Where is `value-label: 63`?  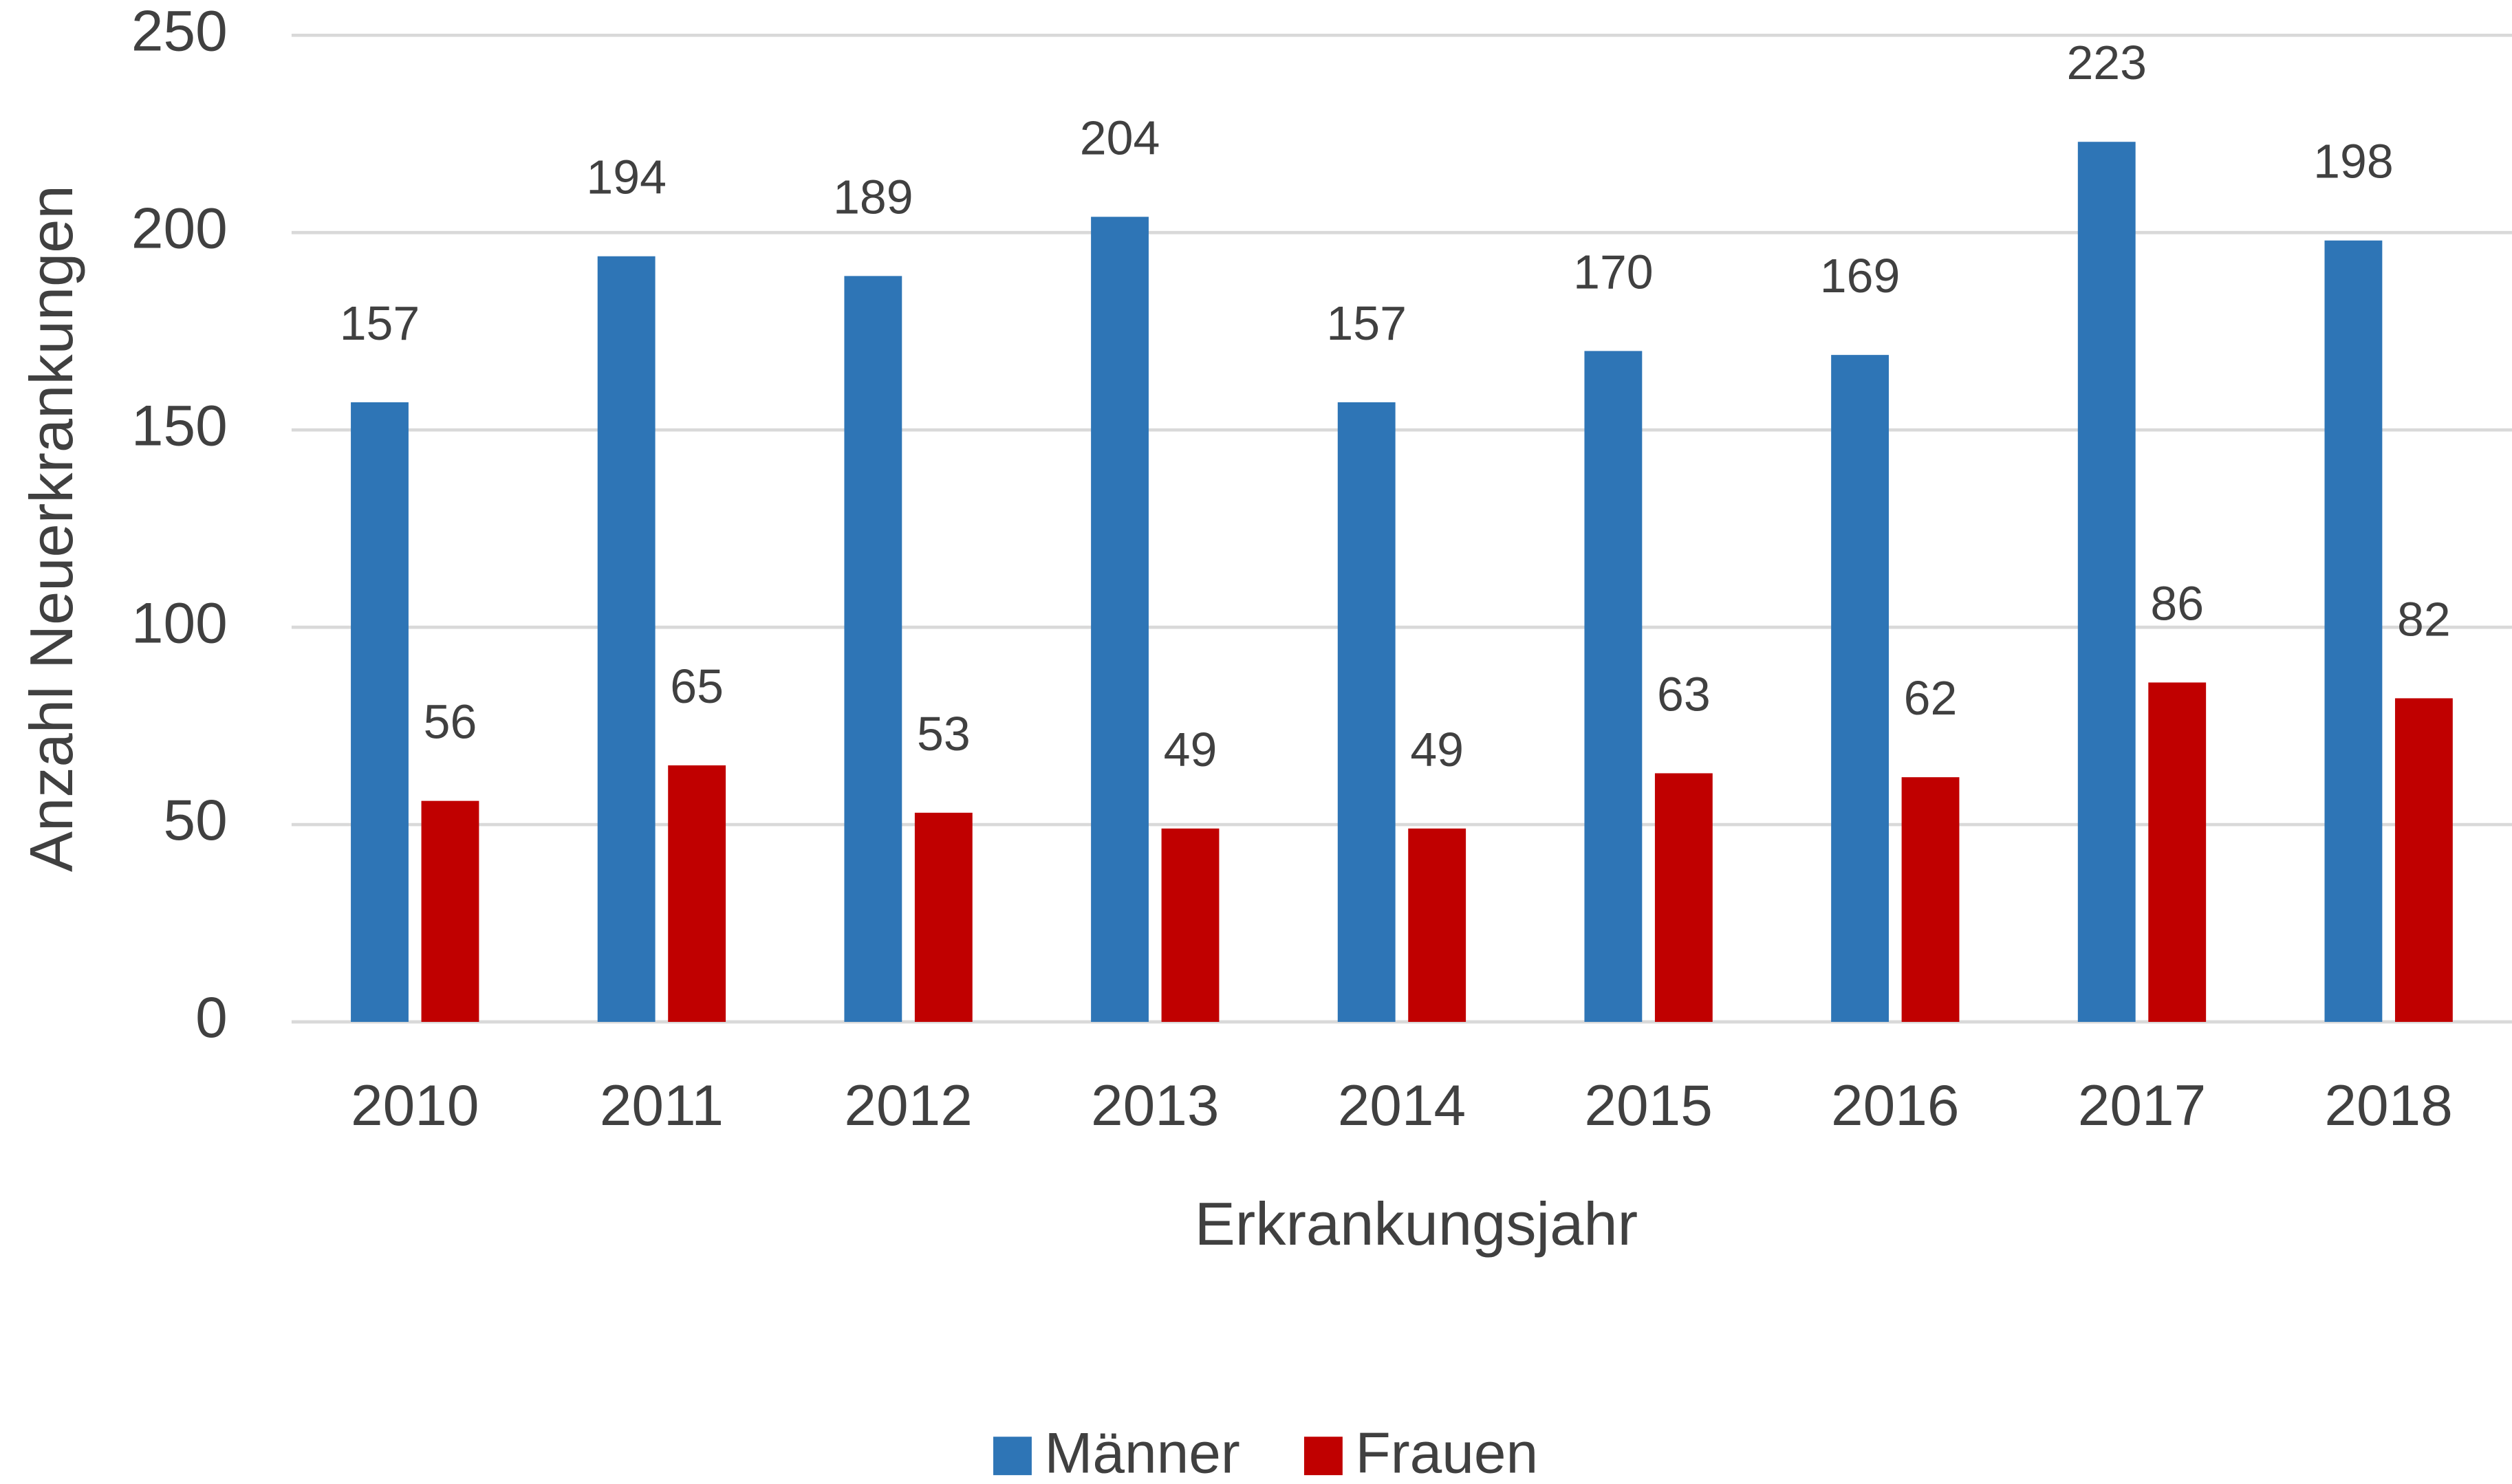 value-label: 63 is located at coordinates (1684, 694).